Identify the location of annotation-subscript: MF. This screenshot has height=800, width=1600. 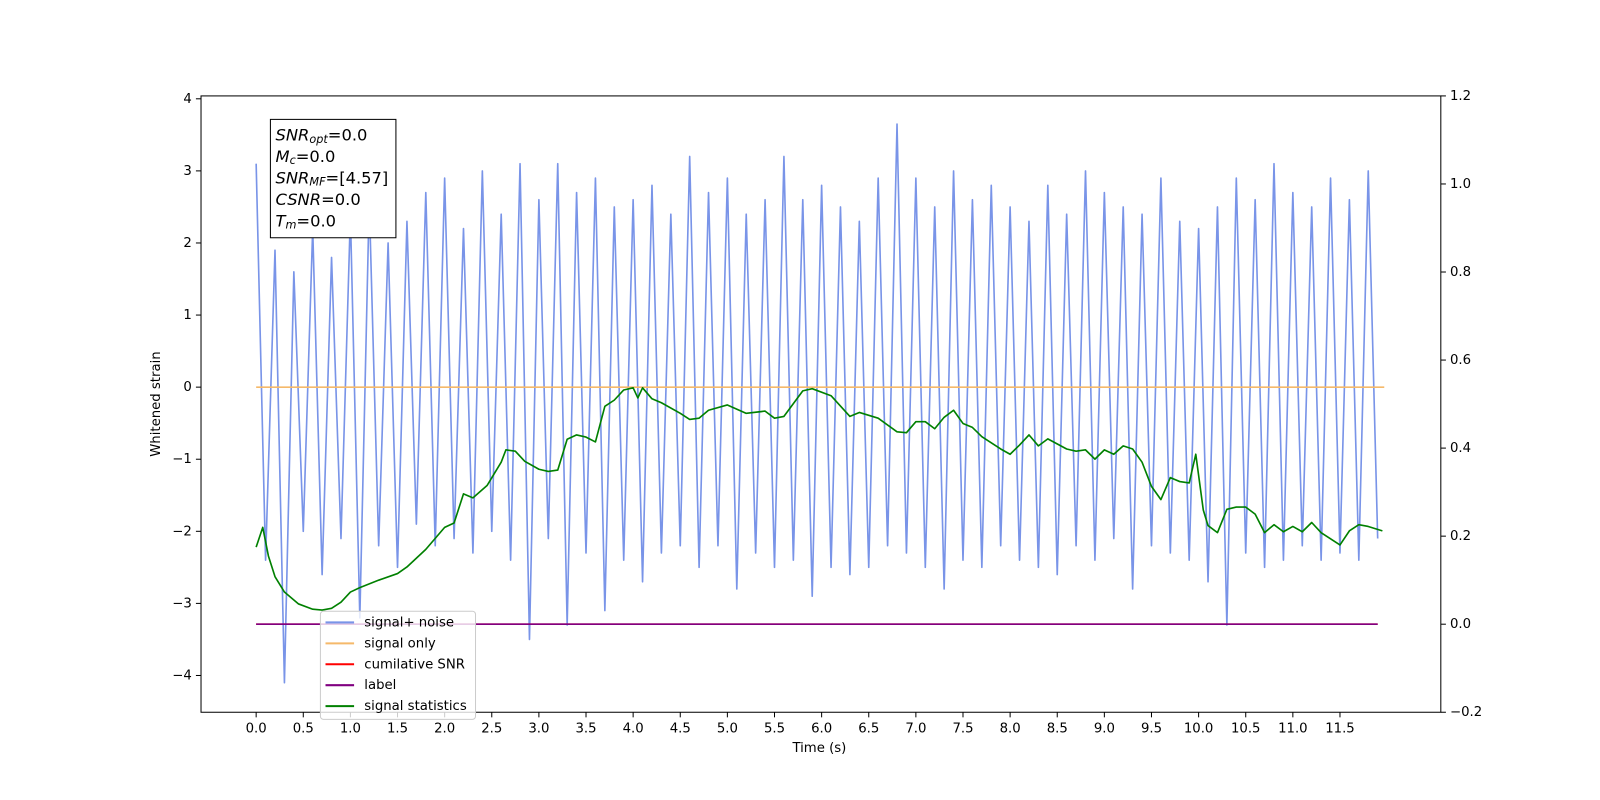
(317, 182).